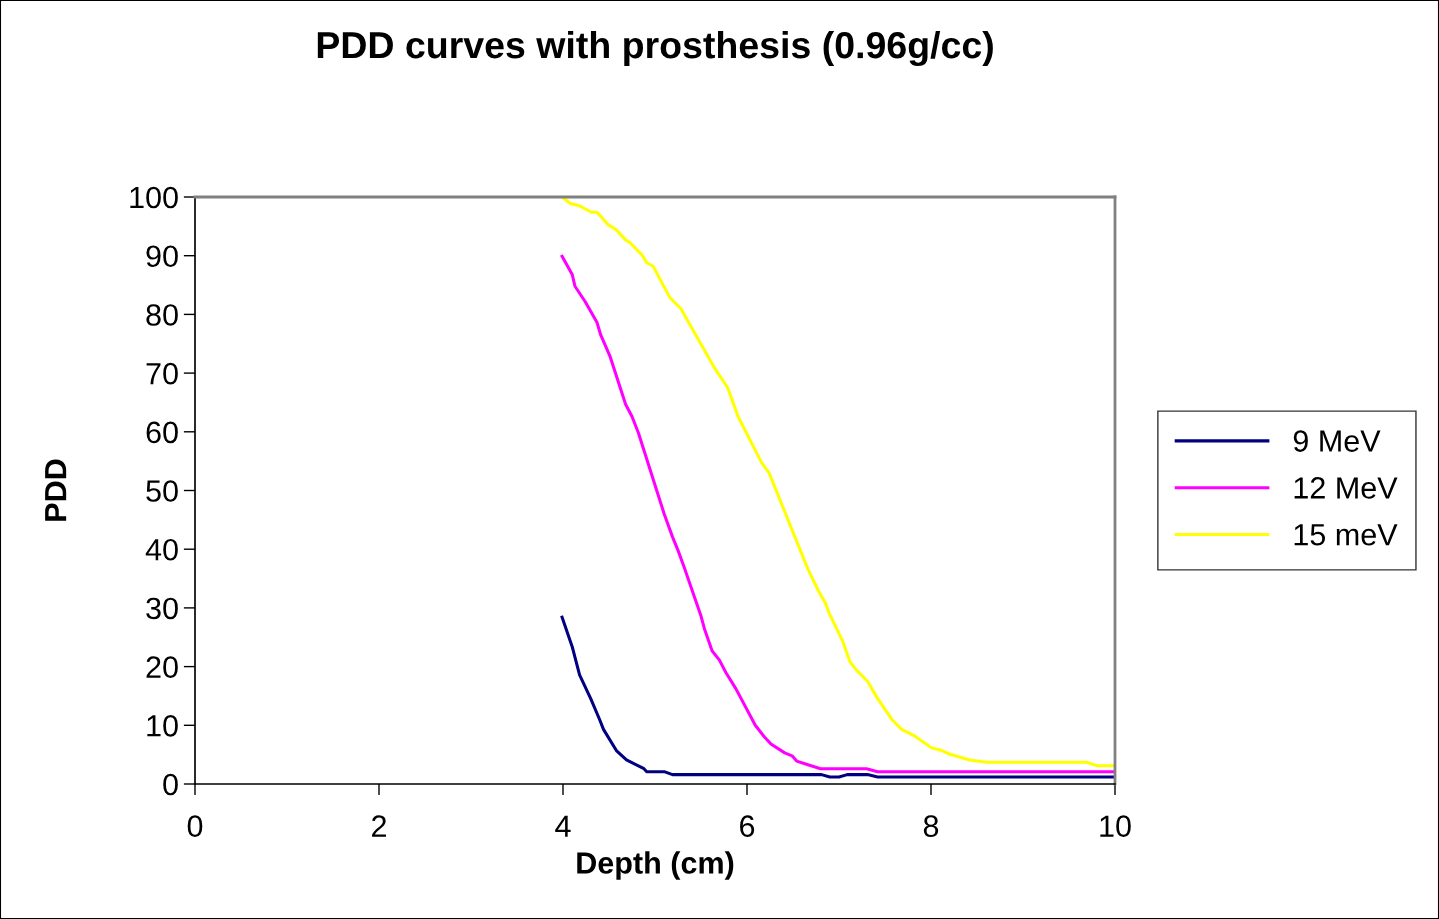 The width and height of the screenshot is (1439, 919). I want to click on line-series, so click(837, 697).